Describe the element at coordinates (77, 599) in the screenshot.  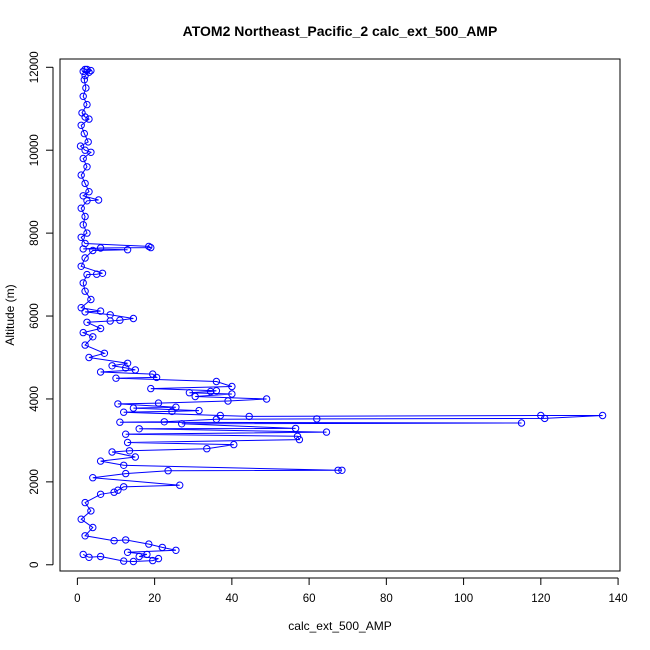
I see `x-tick-label: 0` at that location.